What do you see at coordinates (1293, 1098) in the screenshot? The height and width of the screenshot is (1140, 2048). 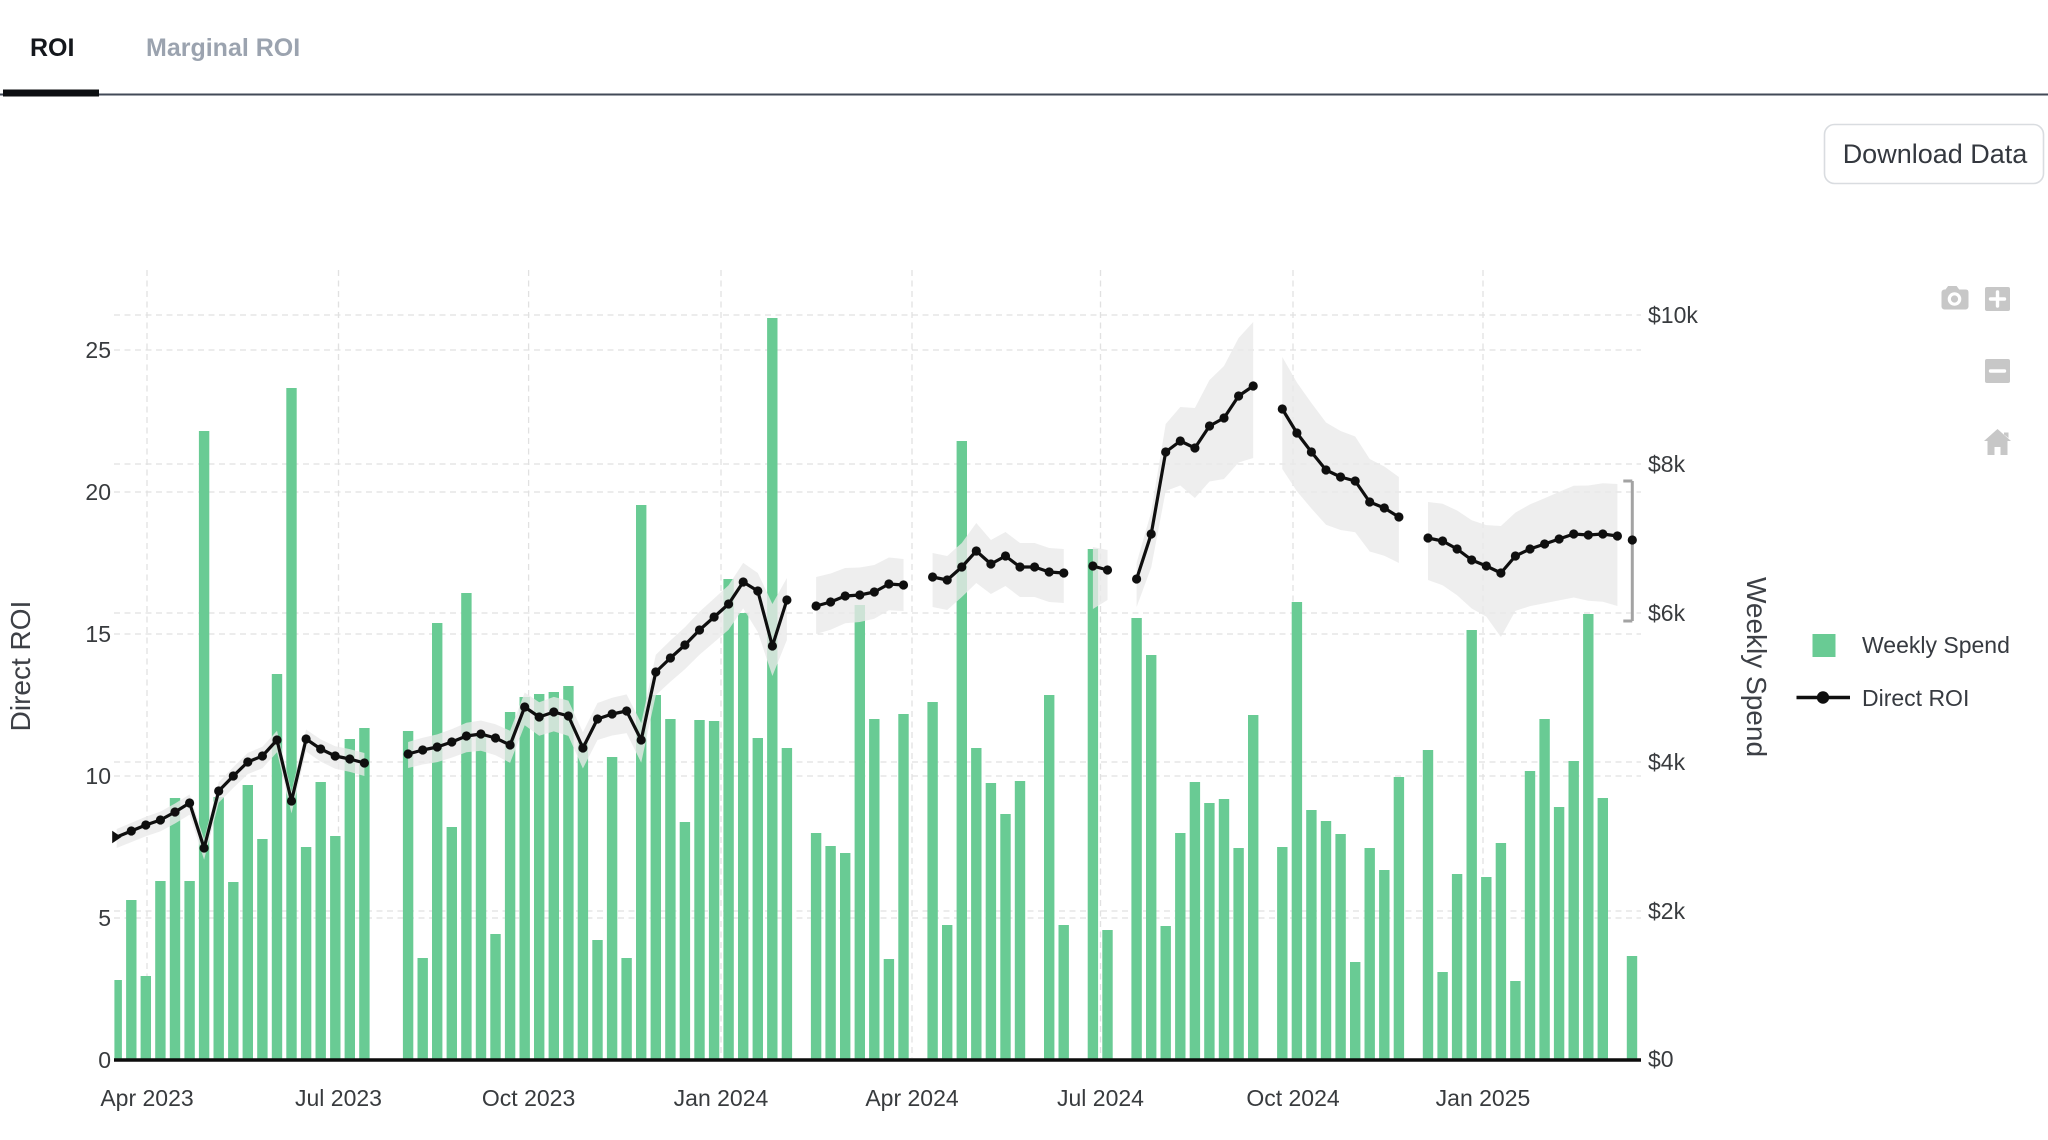 I see `svg-text: Oct 2024` at bounding box center [1293, 1098].